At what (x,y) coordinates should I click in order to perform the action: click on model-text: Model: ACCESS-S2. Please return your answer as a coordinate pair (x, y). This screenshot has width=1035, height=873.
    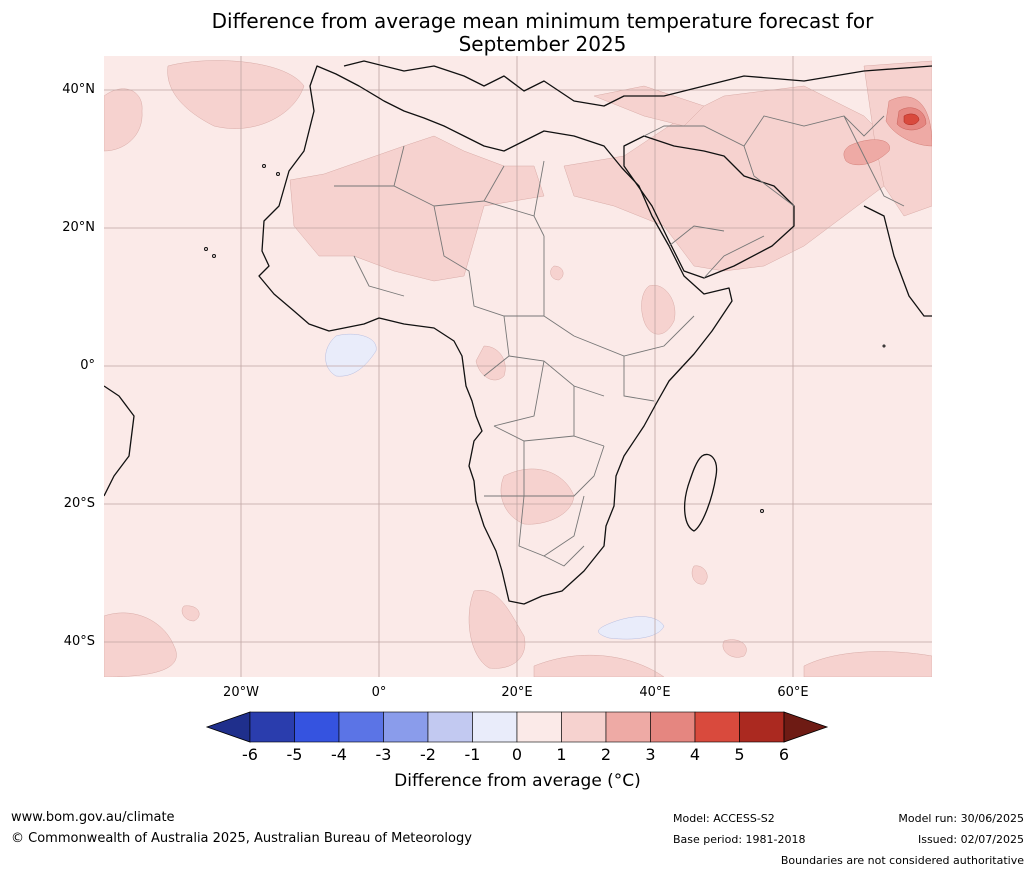
    Looking at the image, I should click on (724, 818).